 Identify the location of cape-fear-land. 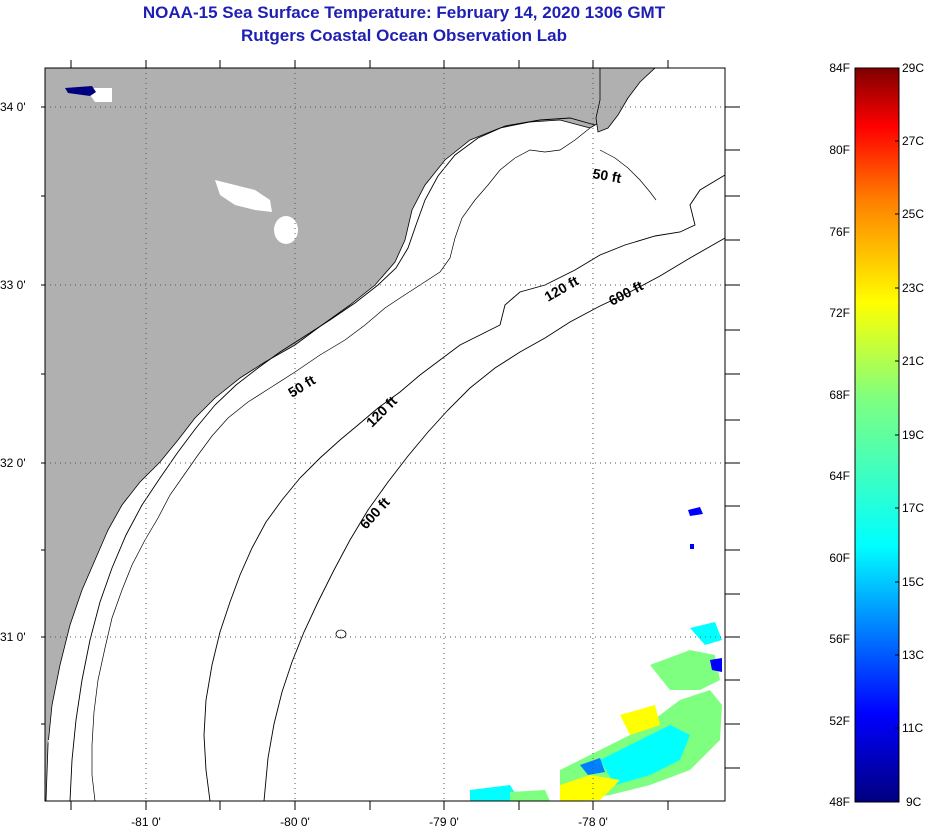
(625, 100).